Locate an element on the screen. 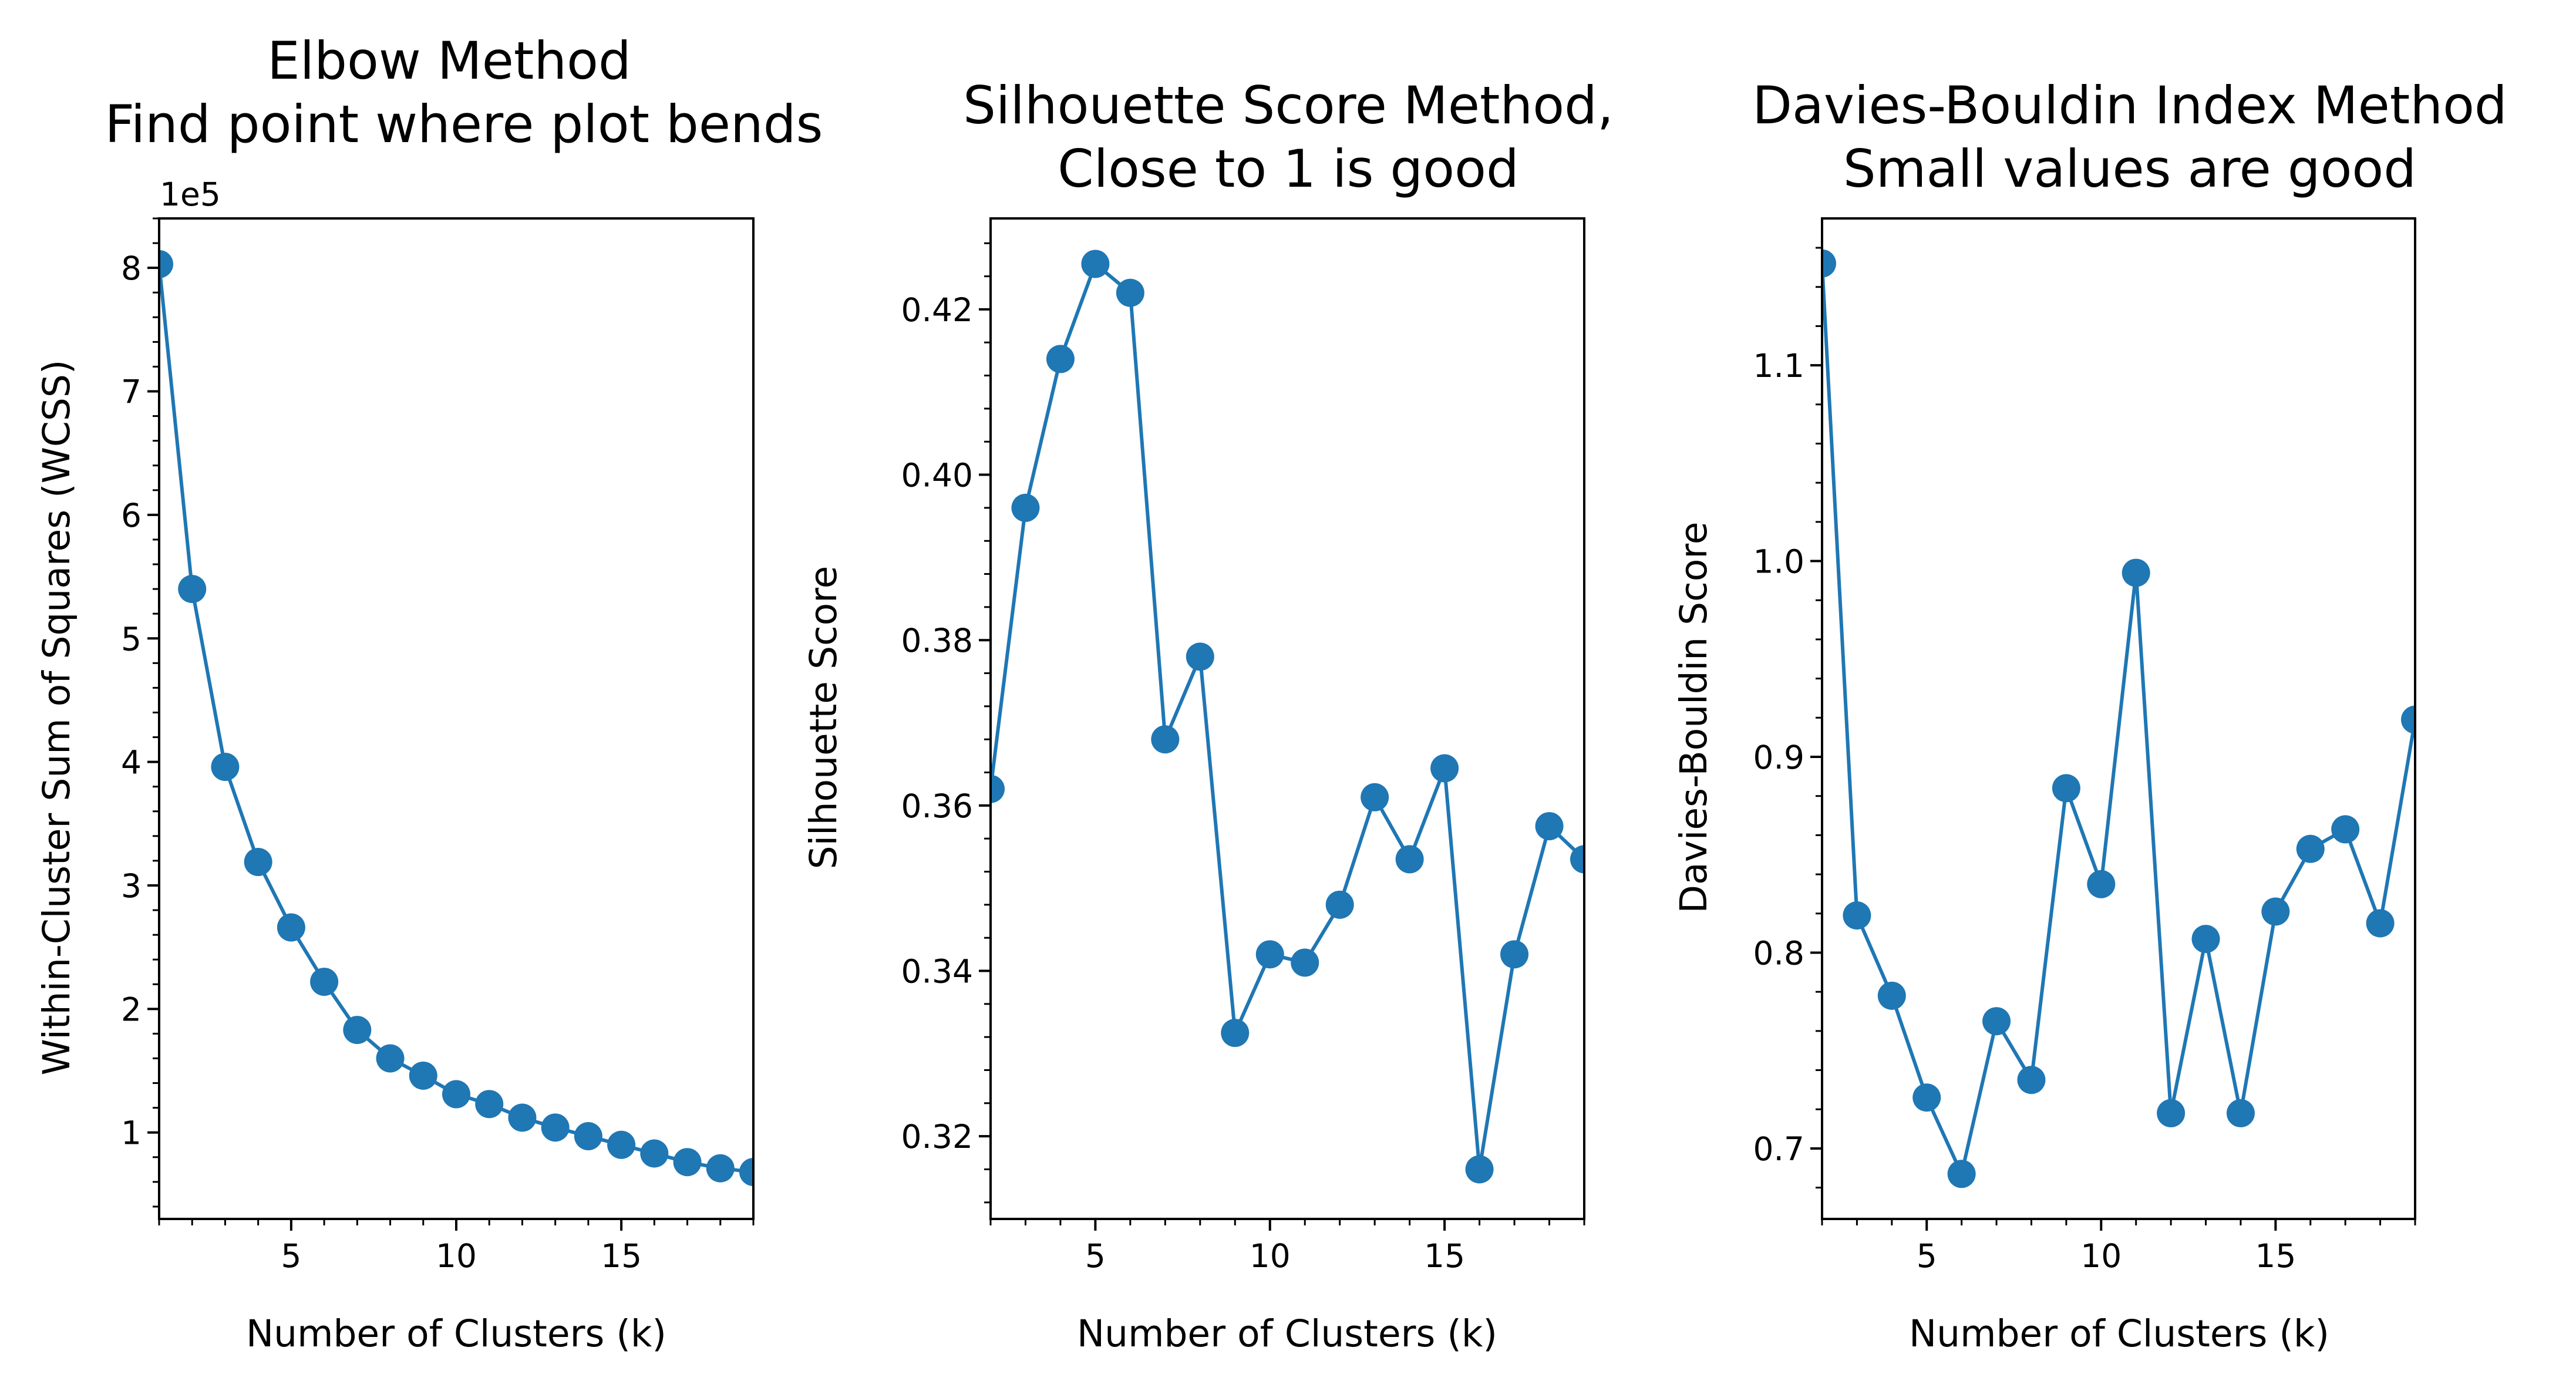  davies-bouldin-y-axis-label: Davies-Bouldin Score is located at coordinates (1693, 717).